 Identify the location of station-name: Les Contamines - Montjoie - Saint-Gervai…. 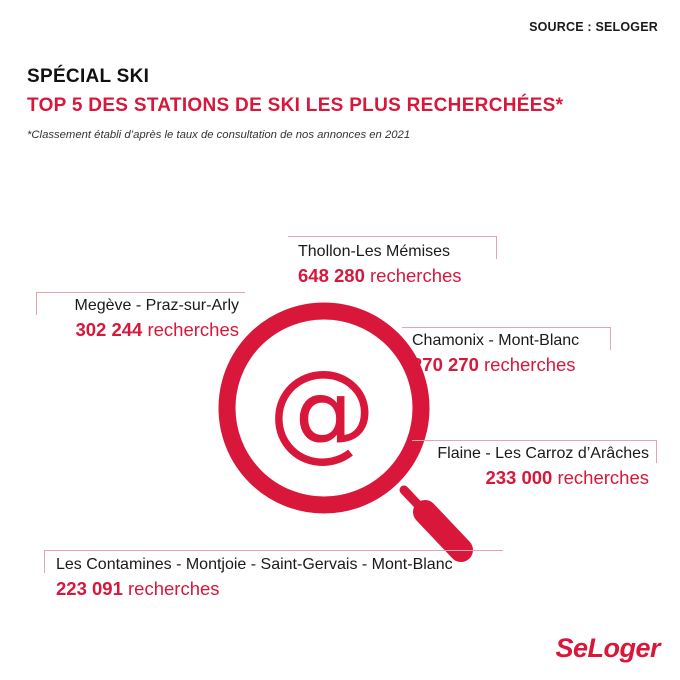
(254, 564).